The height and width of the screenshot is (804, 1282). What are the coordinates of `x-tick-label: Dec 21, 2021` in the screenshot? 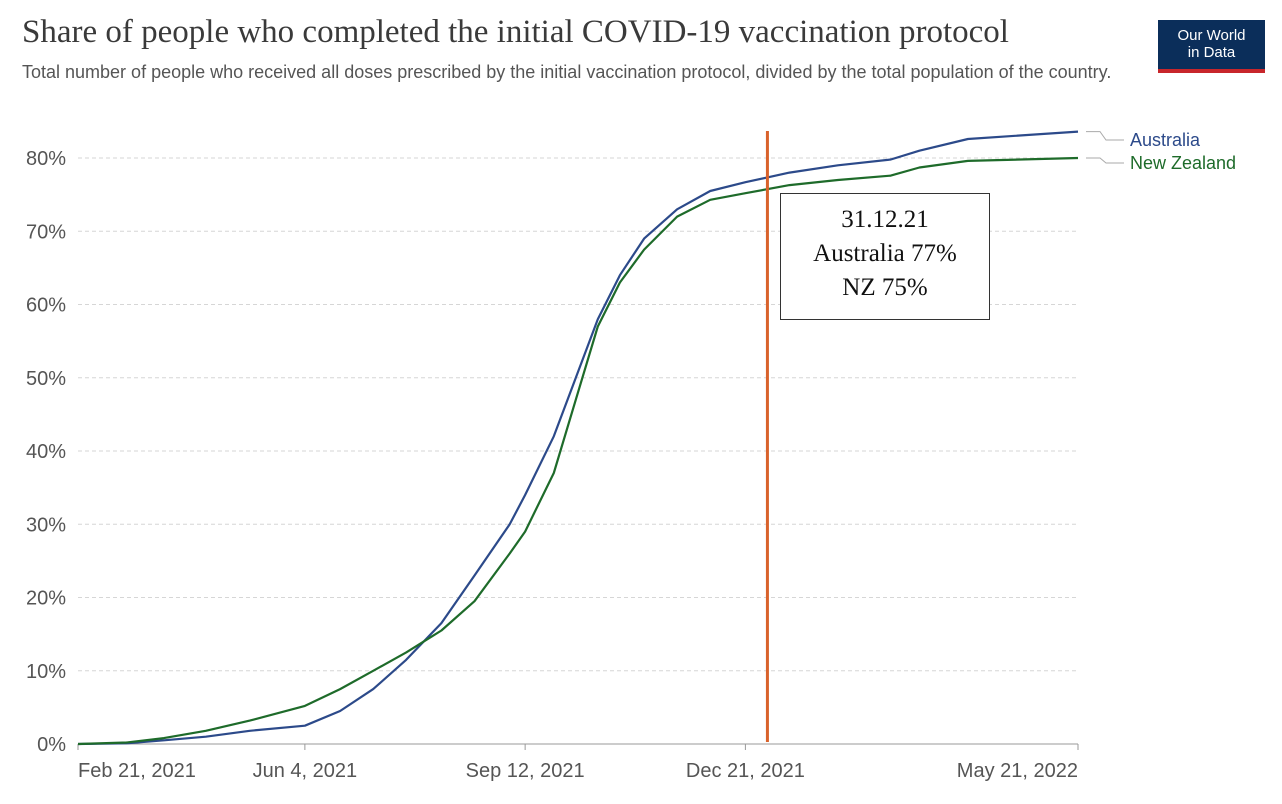 It's located at (745, 771).